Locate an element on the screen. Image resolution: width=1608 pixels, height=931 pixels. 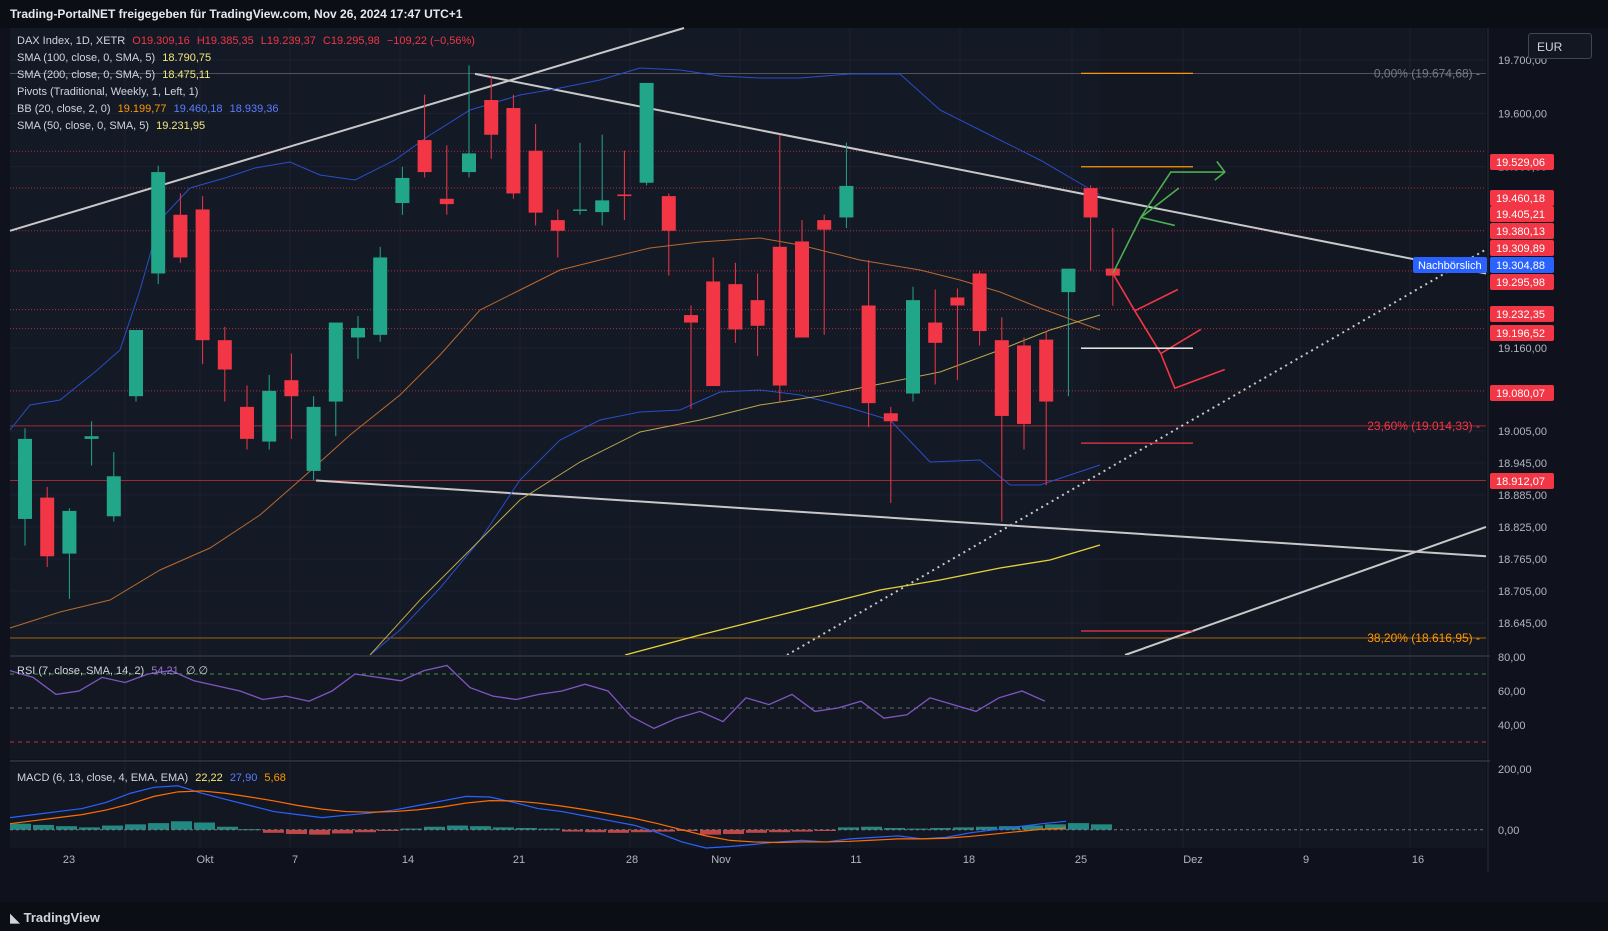
macd-signal-line is located at coordinates (538, 817).